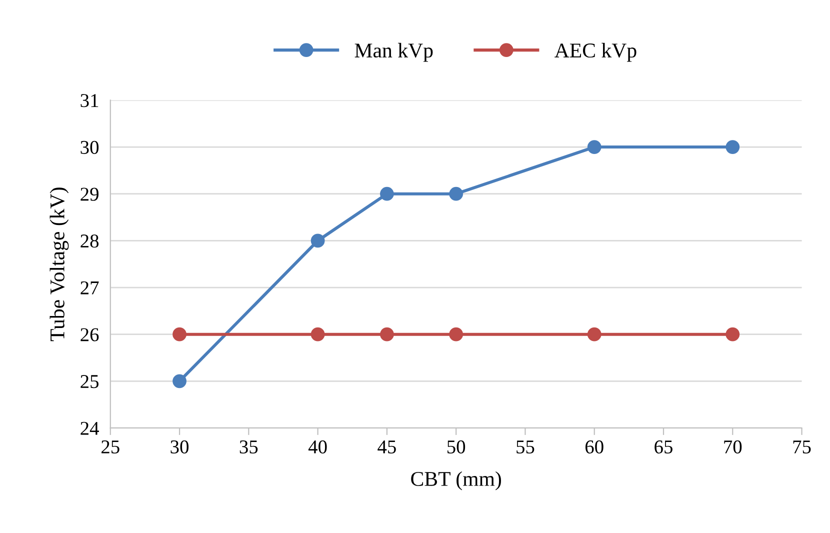 The width and height of the screenshot is (830, 533). Describe the element at coordinates (89, 101) in the screenshot. I see `y-tick-label: 31` at that location.